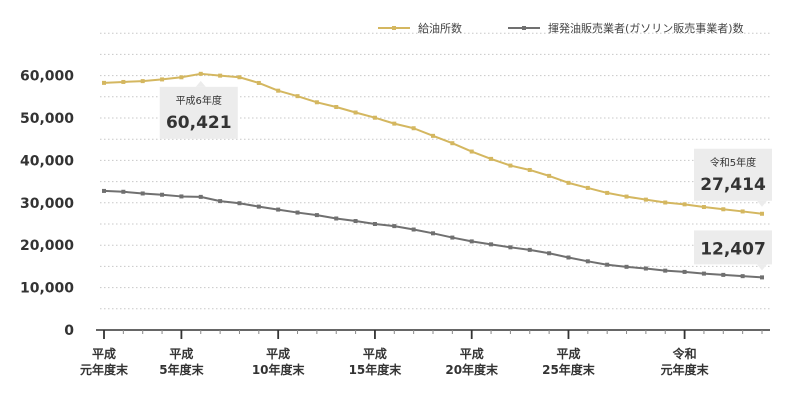 The image size is (800, 400). I want to click on x-tick-label: 20年度末, so click(472, 369).